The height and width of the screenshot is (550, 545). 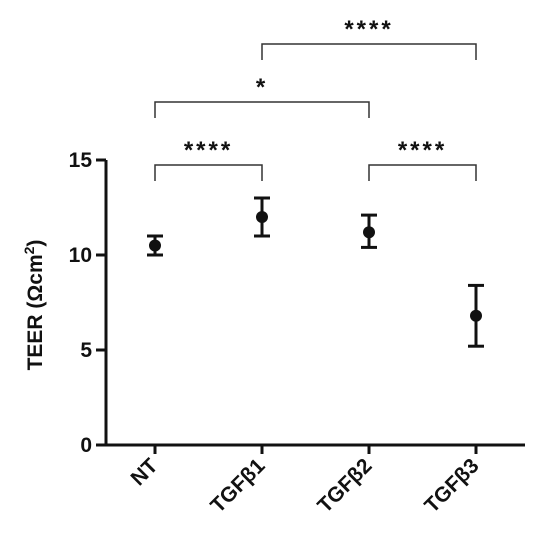 I want to click on x-tick-label-1: TGFβ1, so click(x=238, y=486).